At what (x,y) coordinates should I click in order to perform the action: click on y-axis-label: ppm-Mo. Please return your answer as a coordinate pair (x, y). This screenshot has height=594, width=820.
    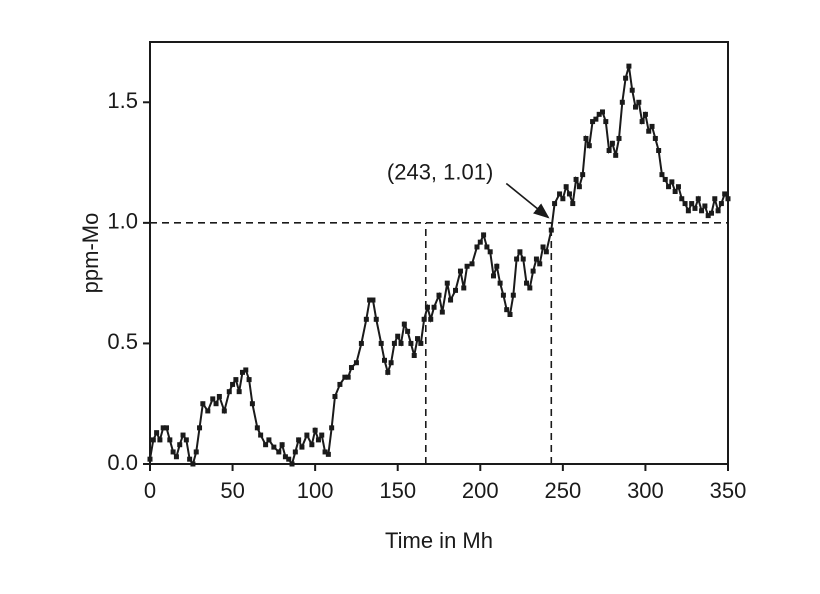
    Looking at the image, I should click on (90, 253).